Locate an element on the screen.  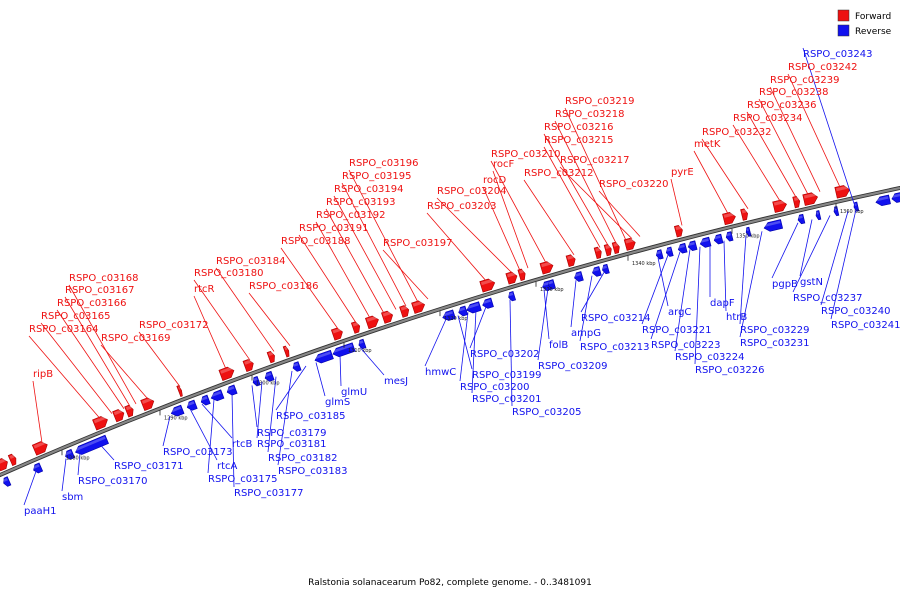
reverse-gene-label: gstN is located at coordinates (811, 282).